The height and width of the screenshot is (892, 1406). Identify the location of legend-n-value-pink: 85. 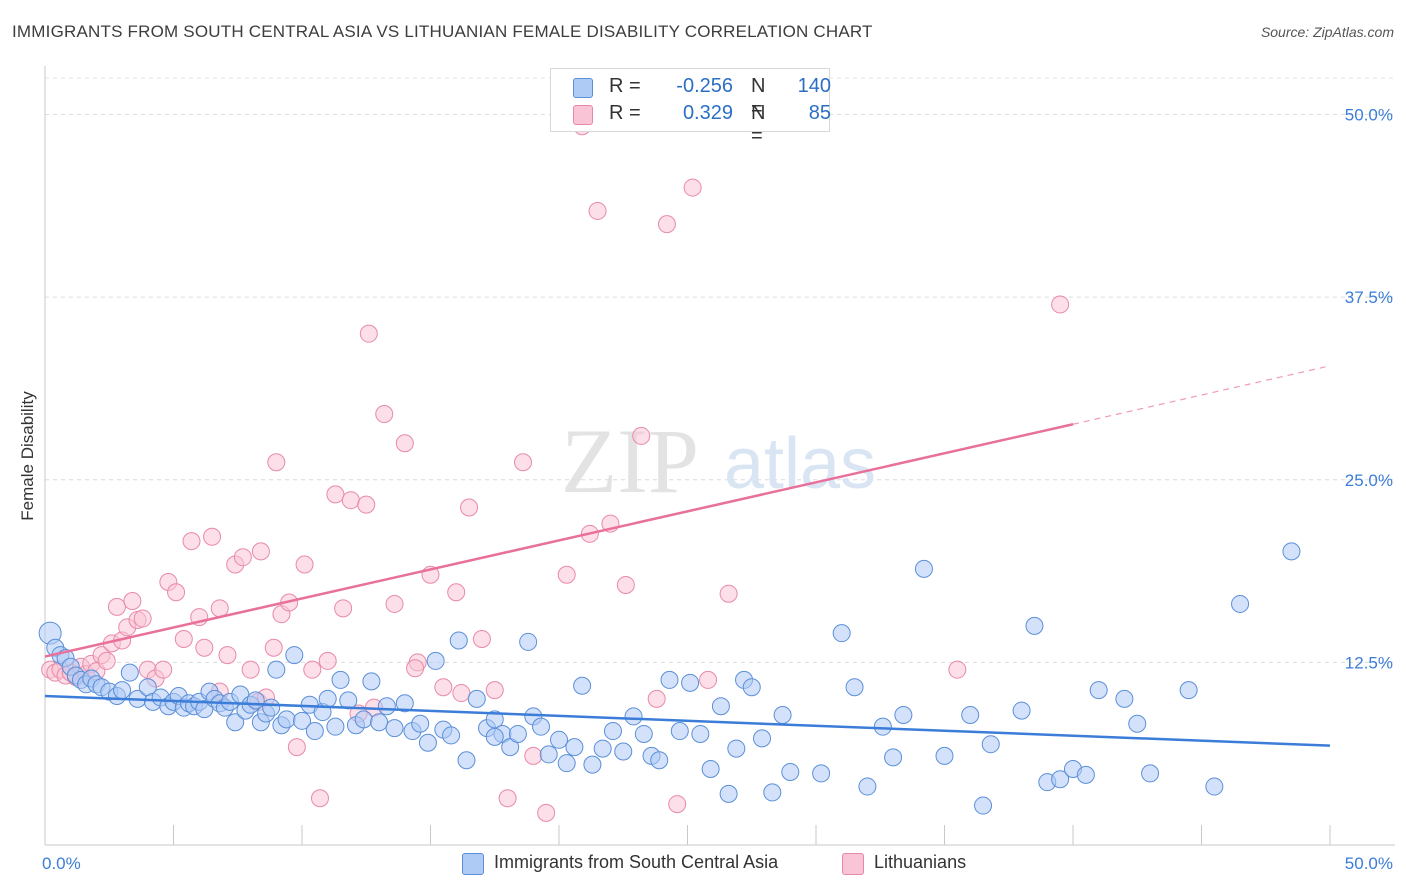
(819, 113).